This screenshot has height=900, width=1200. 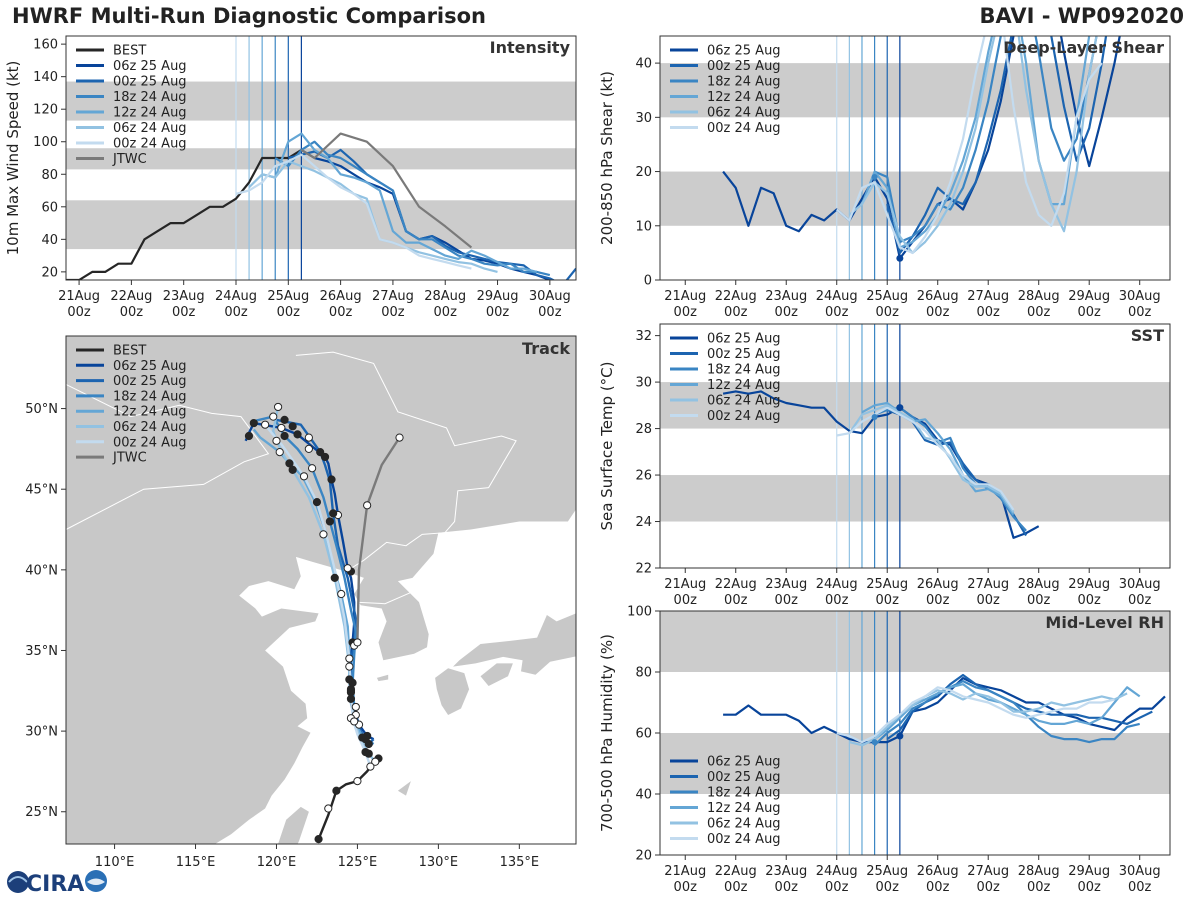 I want to click on x-tick-label: 22Aug, so click(x=736, y=871).